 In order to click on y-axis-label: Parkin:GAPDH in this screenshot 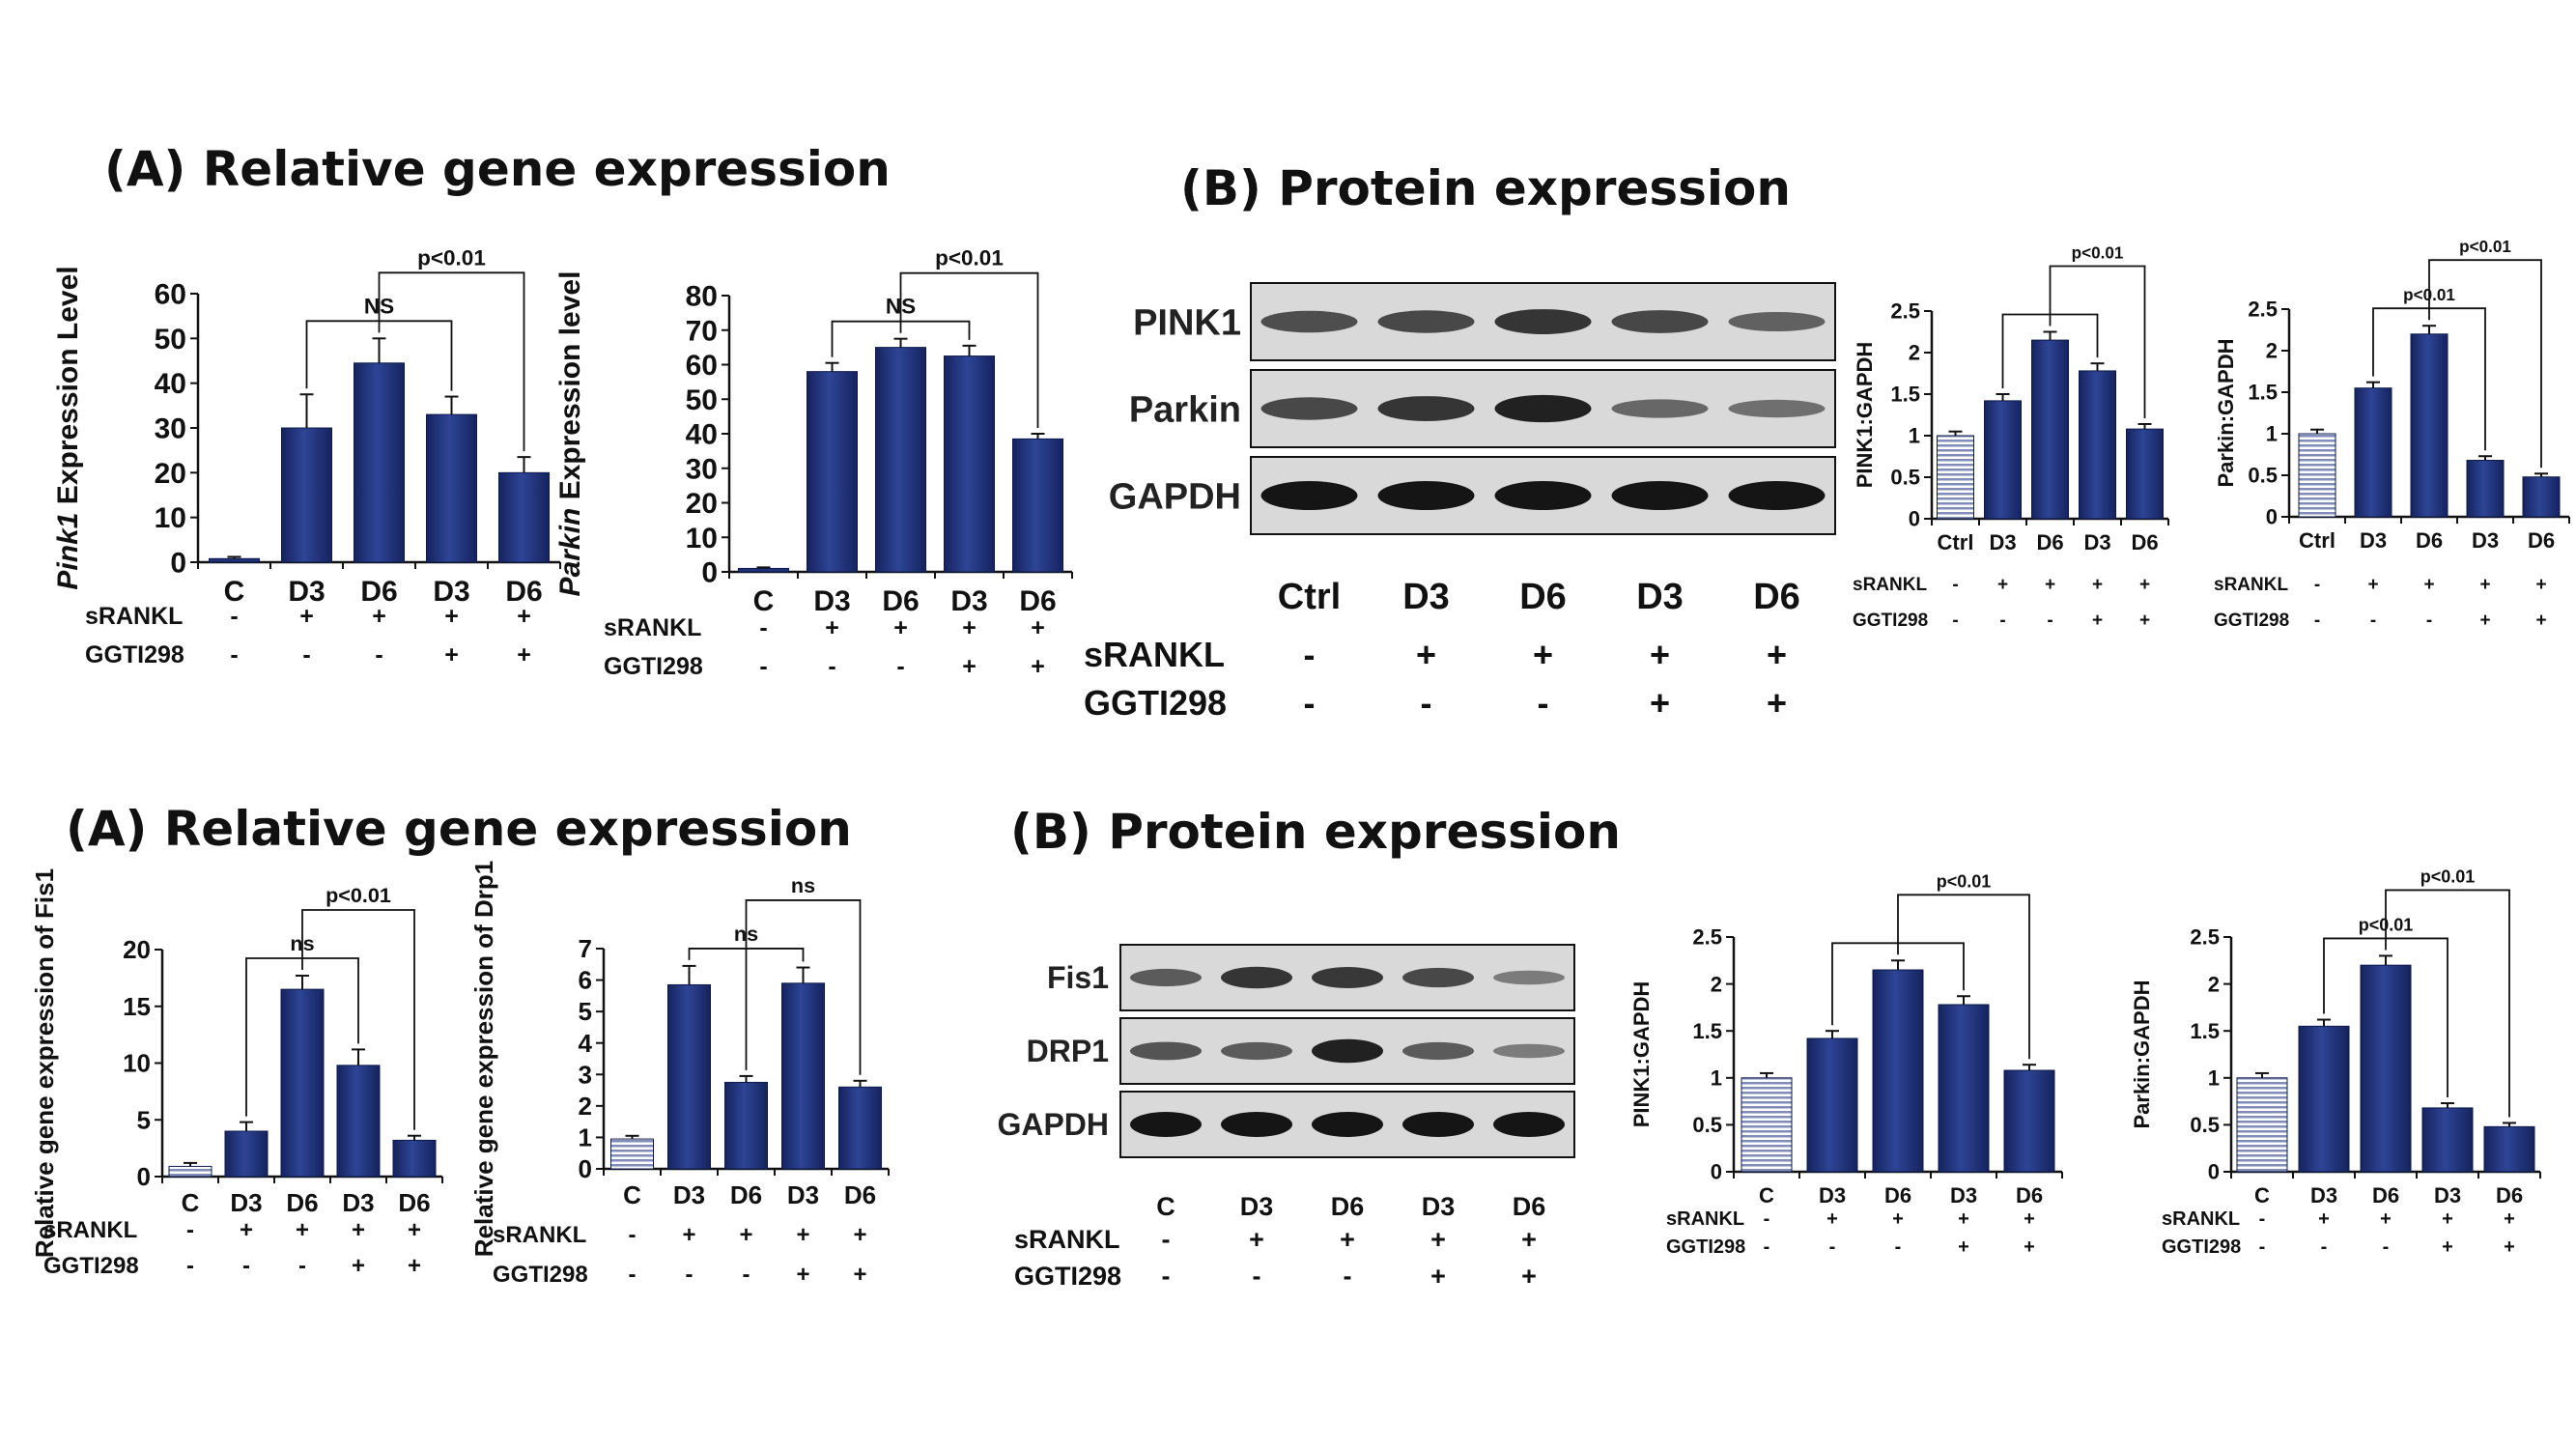, I will do `click(2142, 1054)`.